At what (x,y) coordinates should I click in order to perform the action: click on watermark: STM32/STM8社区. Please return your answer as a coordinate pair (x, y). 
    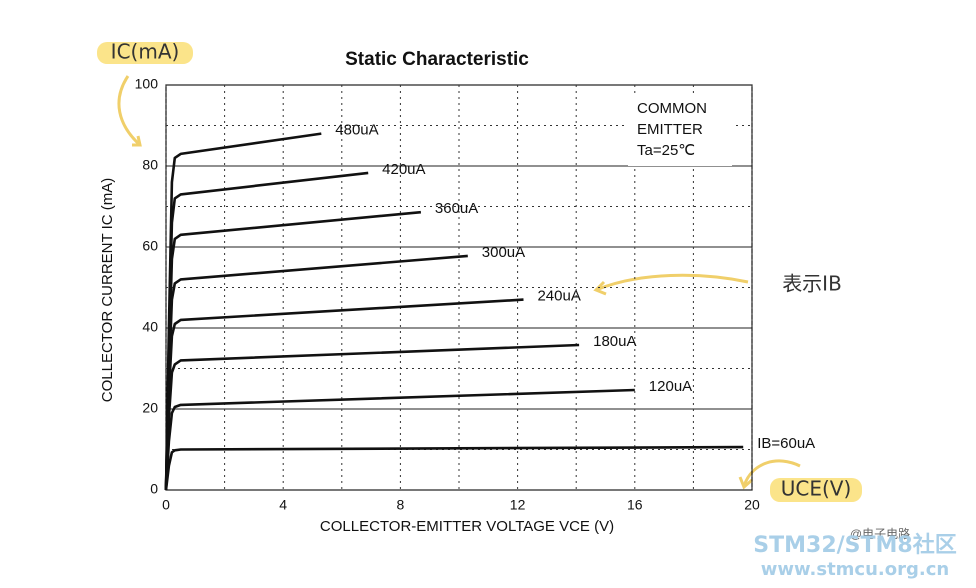
    Looking at the image, I should click on (854, 545).